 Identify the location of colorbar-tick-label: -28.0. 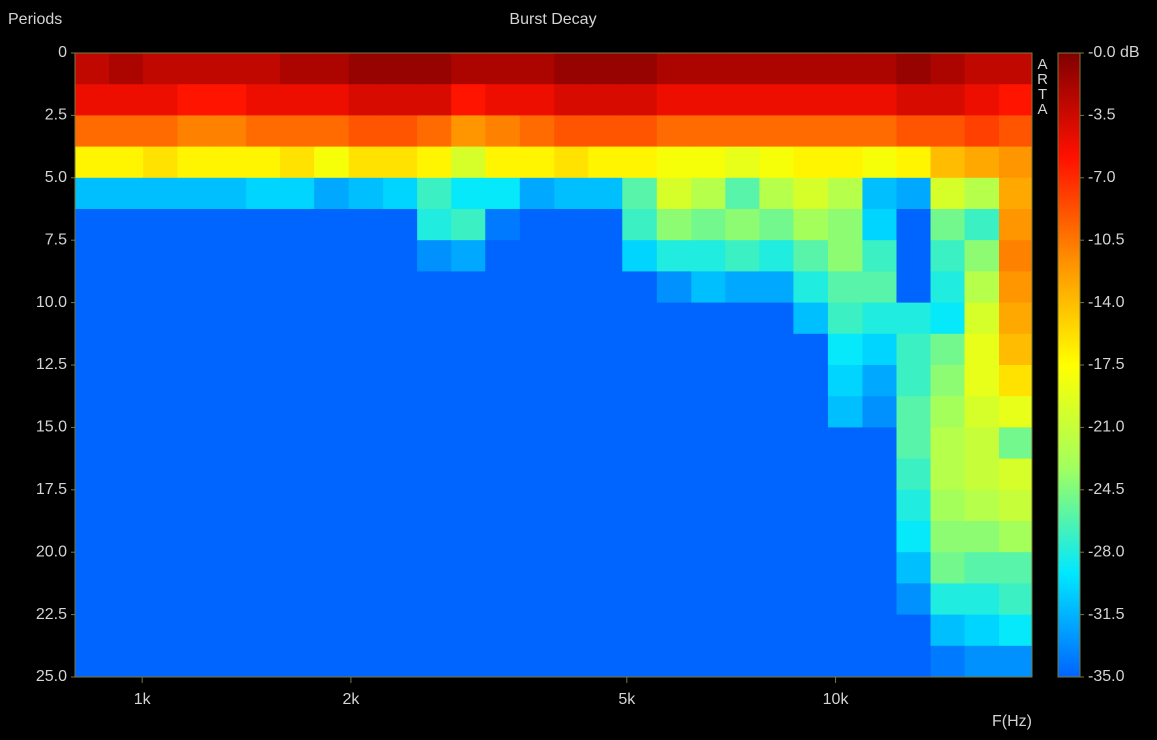
(1106, 551).